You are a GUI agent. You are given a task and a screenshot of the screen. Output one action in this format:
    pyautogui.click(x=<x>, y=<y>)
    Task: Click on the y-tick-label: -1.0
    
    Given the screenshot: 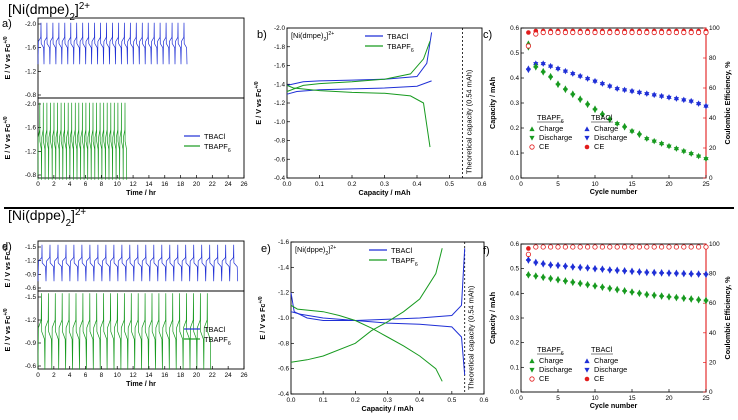 What is the action you would take?
    pyautogui.click(x=279, y=122)
    